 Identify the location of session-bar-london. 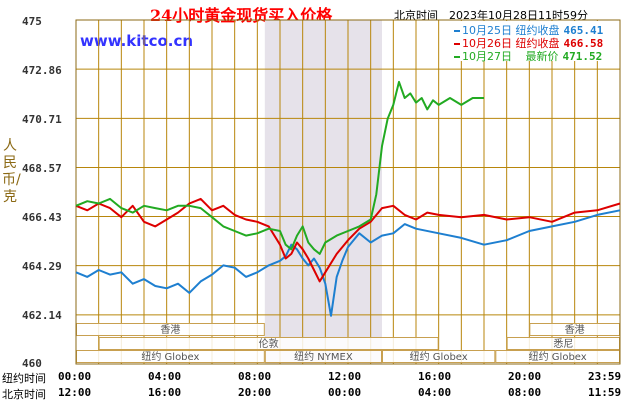
(268, 343).